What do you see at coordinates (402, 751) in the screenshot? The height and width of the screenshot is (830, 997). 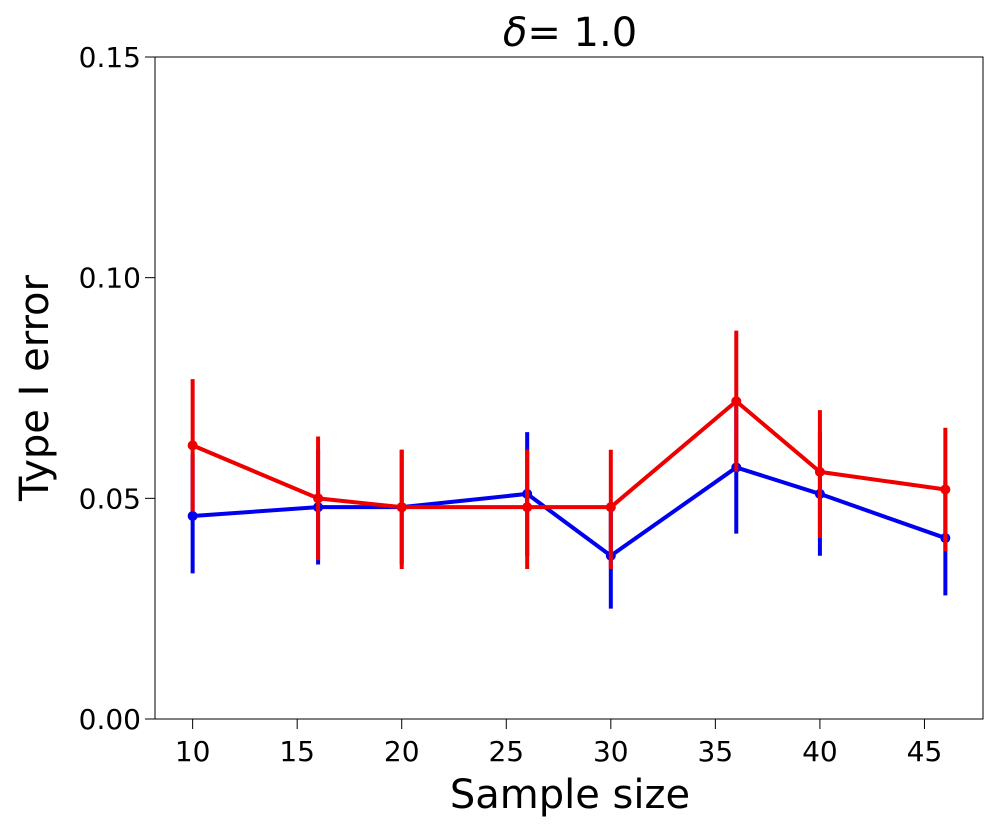 I see `x-tick-label: 20` at bounding box center [402, 751].